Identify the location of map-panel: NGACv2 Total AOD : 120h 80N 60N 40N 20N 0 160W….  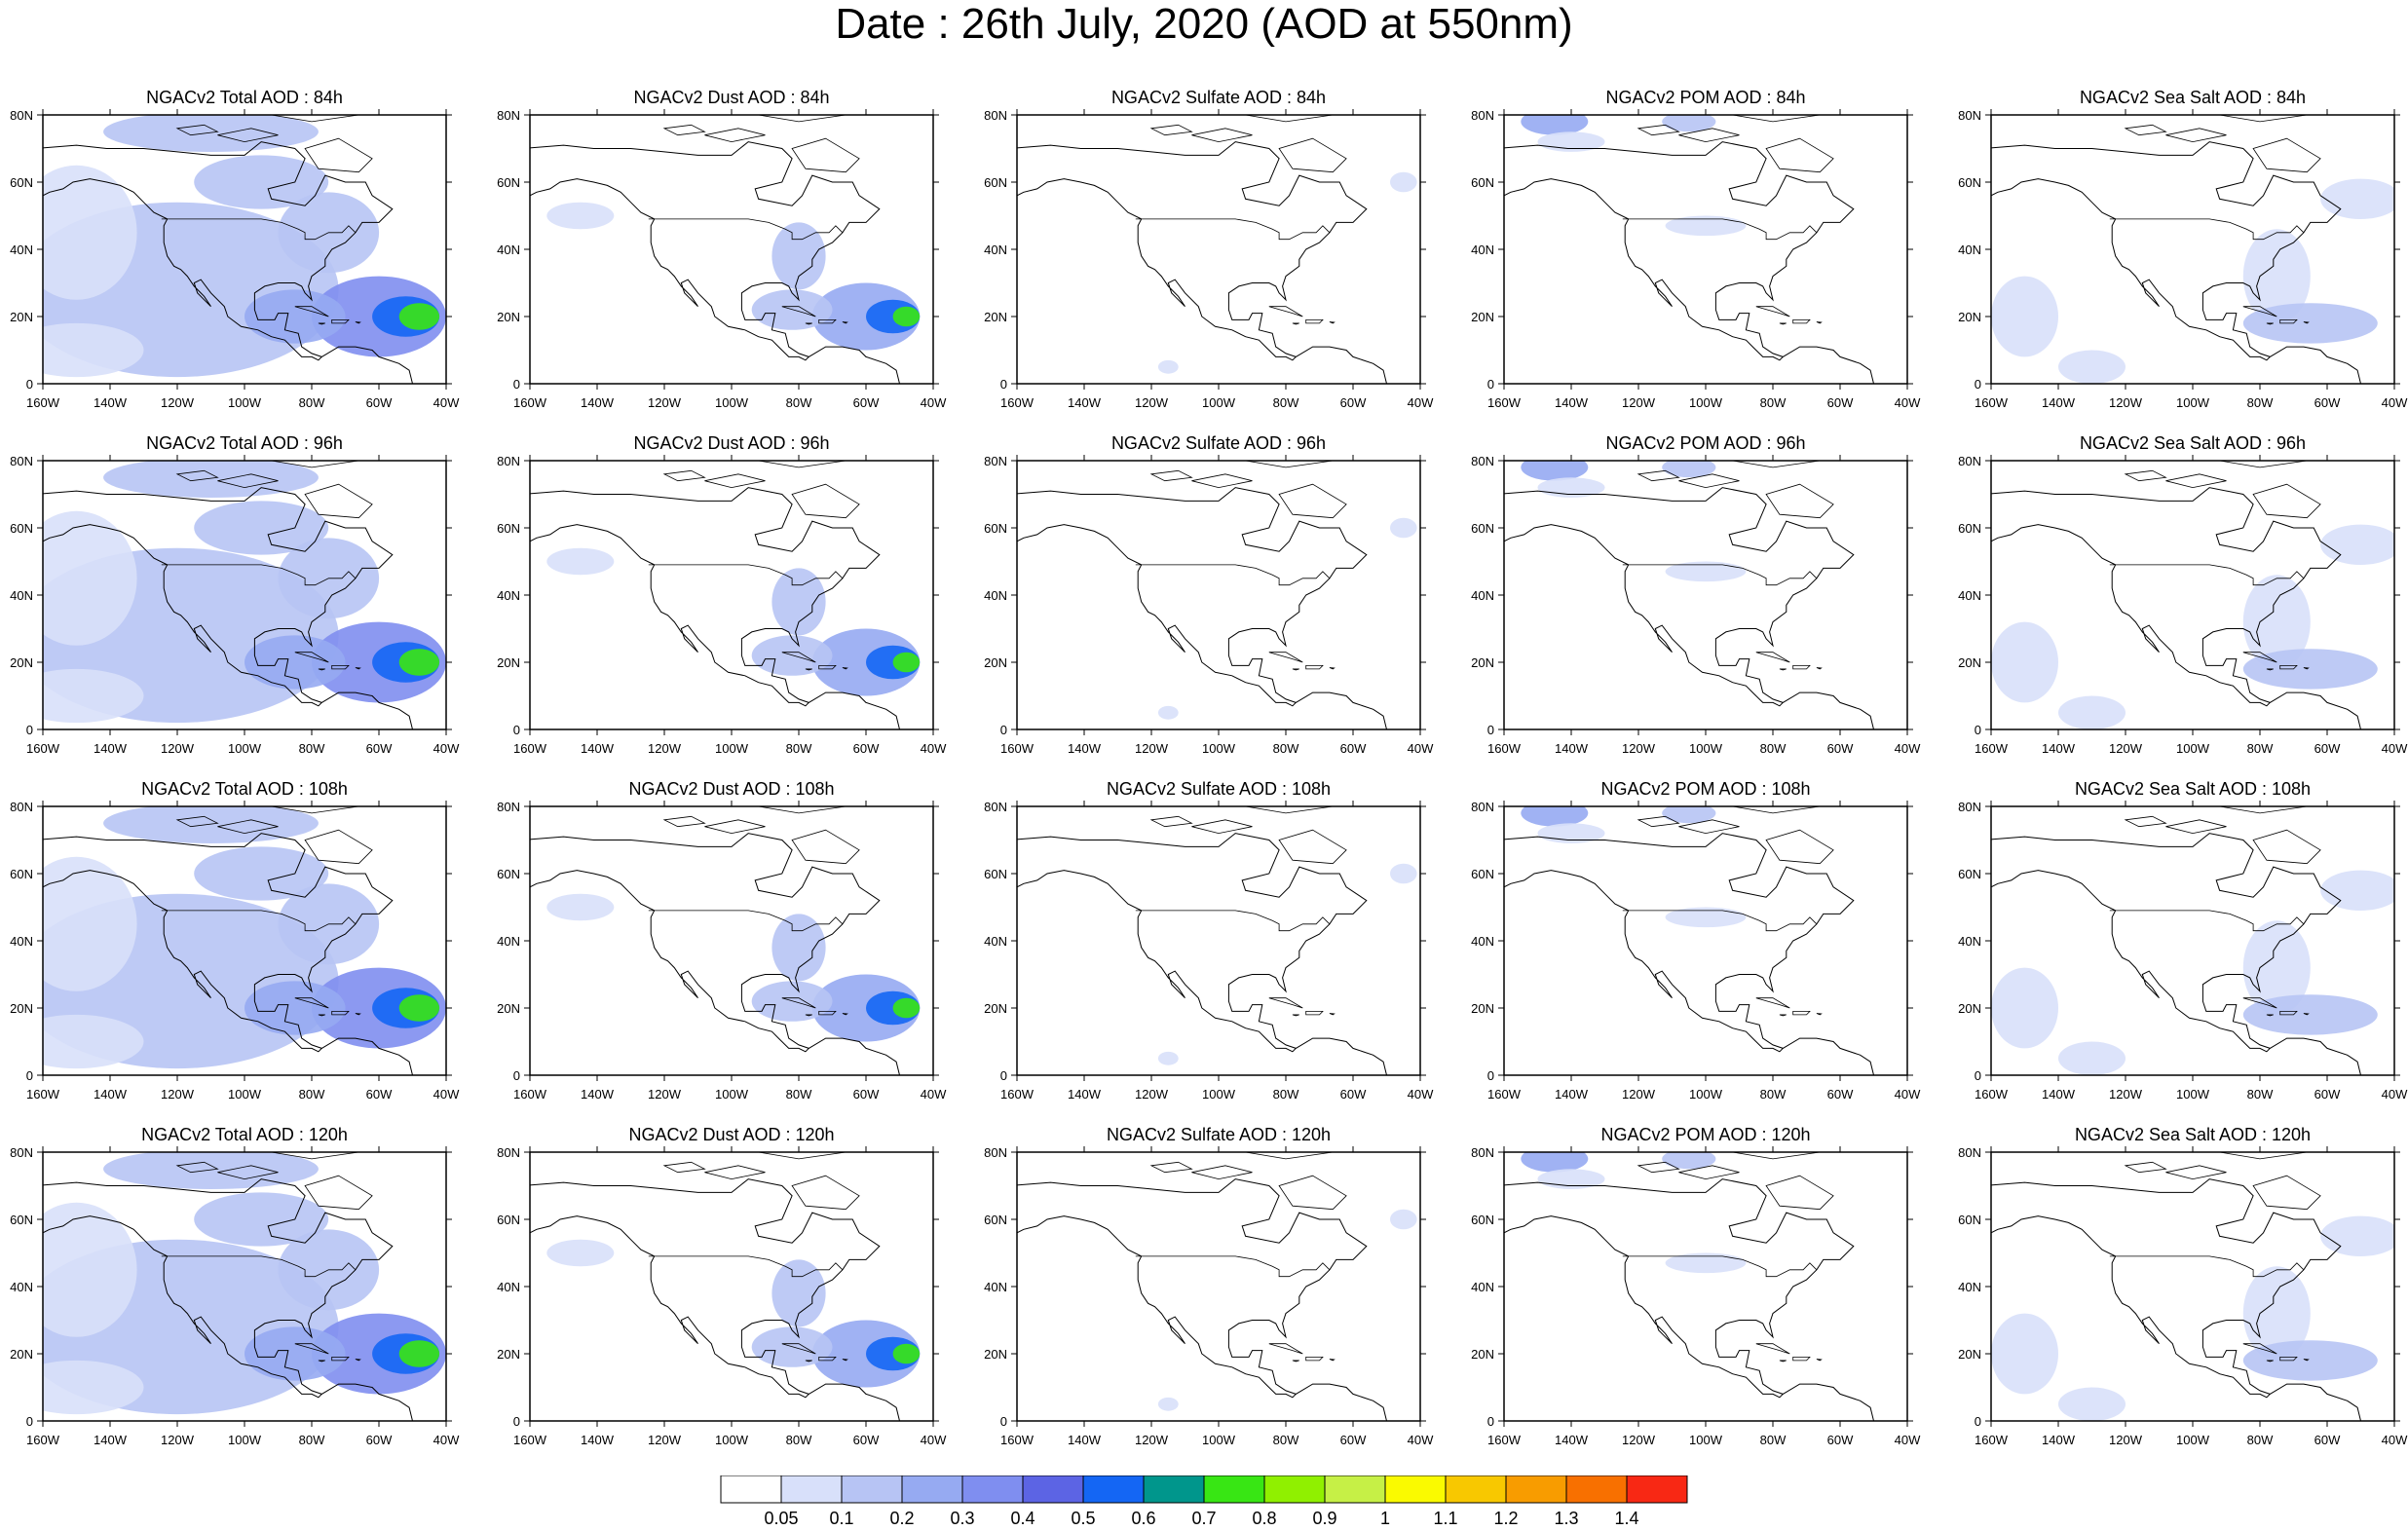
(235, 1286).